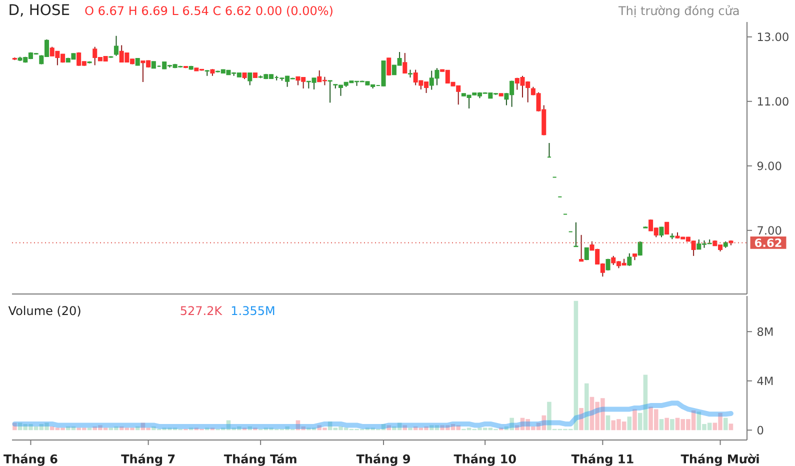 The height and width of the screenshot is (466, 795). Describe the element at coordinates (765, 331) in the screenshot. I see `y-tick-label: 8M` at that location.